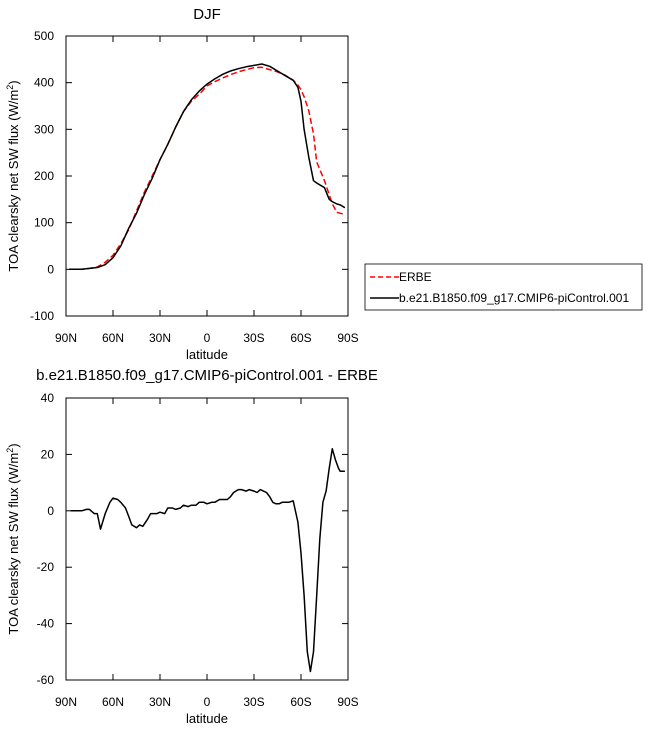 This screenshot has height=735, width=649. I want to click on bottom-chart-x-tick-label: 30N, so click(160, 702).